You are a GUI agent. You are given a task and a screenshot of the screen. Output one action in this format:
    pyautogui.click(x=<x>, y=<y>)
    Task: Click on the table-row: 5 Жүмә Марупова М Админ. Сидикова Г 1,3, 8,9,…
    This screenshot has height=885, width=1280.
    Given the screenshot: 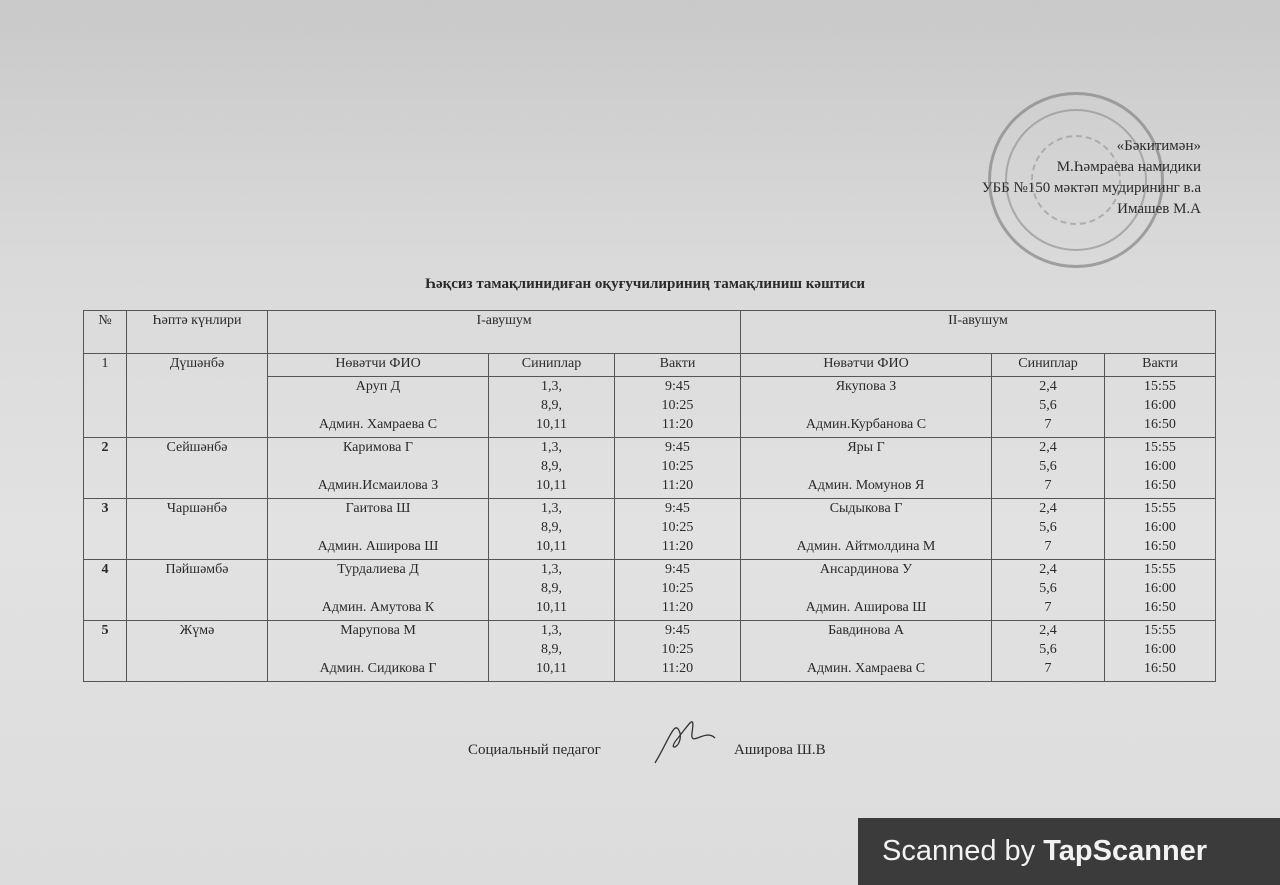 What is the action you would take?
    pyautogui.click(x=649, y=651)
    